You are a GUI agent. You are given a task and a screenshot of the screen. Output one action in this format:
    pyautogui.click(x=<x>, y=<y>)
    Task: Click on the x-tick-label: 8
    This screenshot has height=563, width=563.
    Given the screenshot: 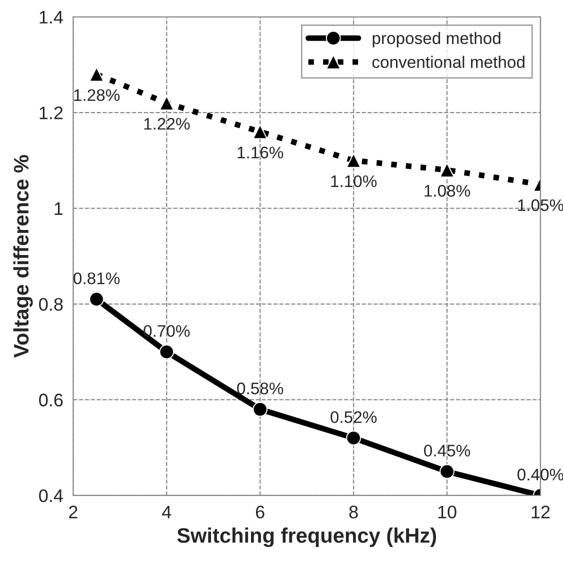 What is the action you would take?
    pyautogui.click(x=353, y=512)
    